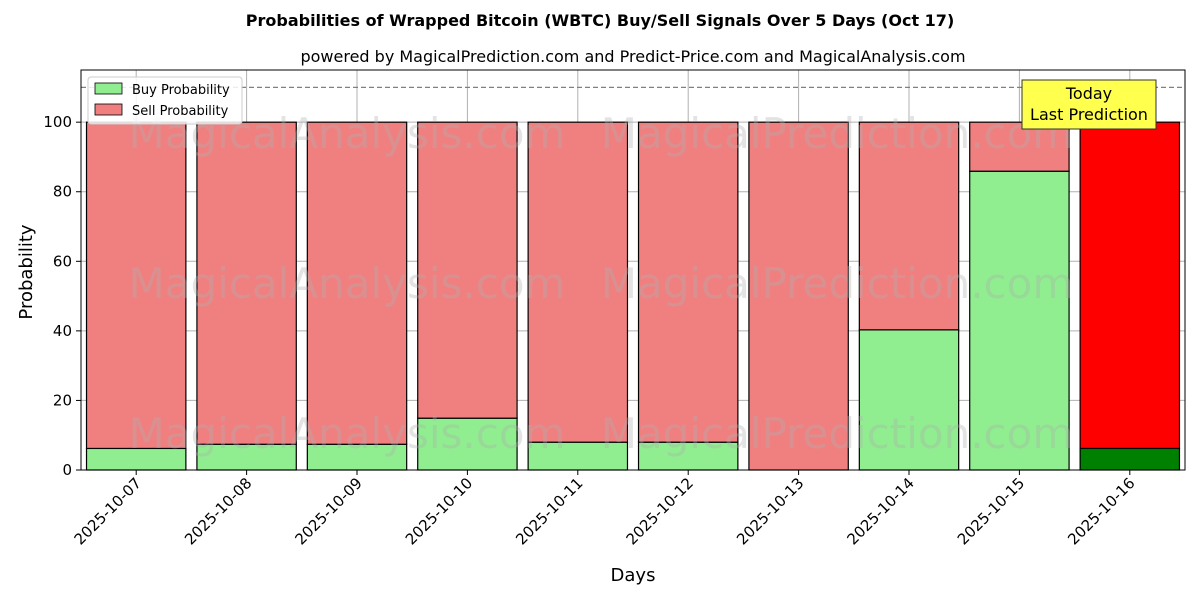 The width and height of the screenshot is (1200, 600). What do you see at coordinates (328, 511) in the screenshot?
I see `x-tick-label: 2025-10-09` at bounding box center [328, 511].